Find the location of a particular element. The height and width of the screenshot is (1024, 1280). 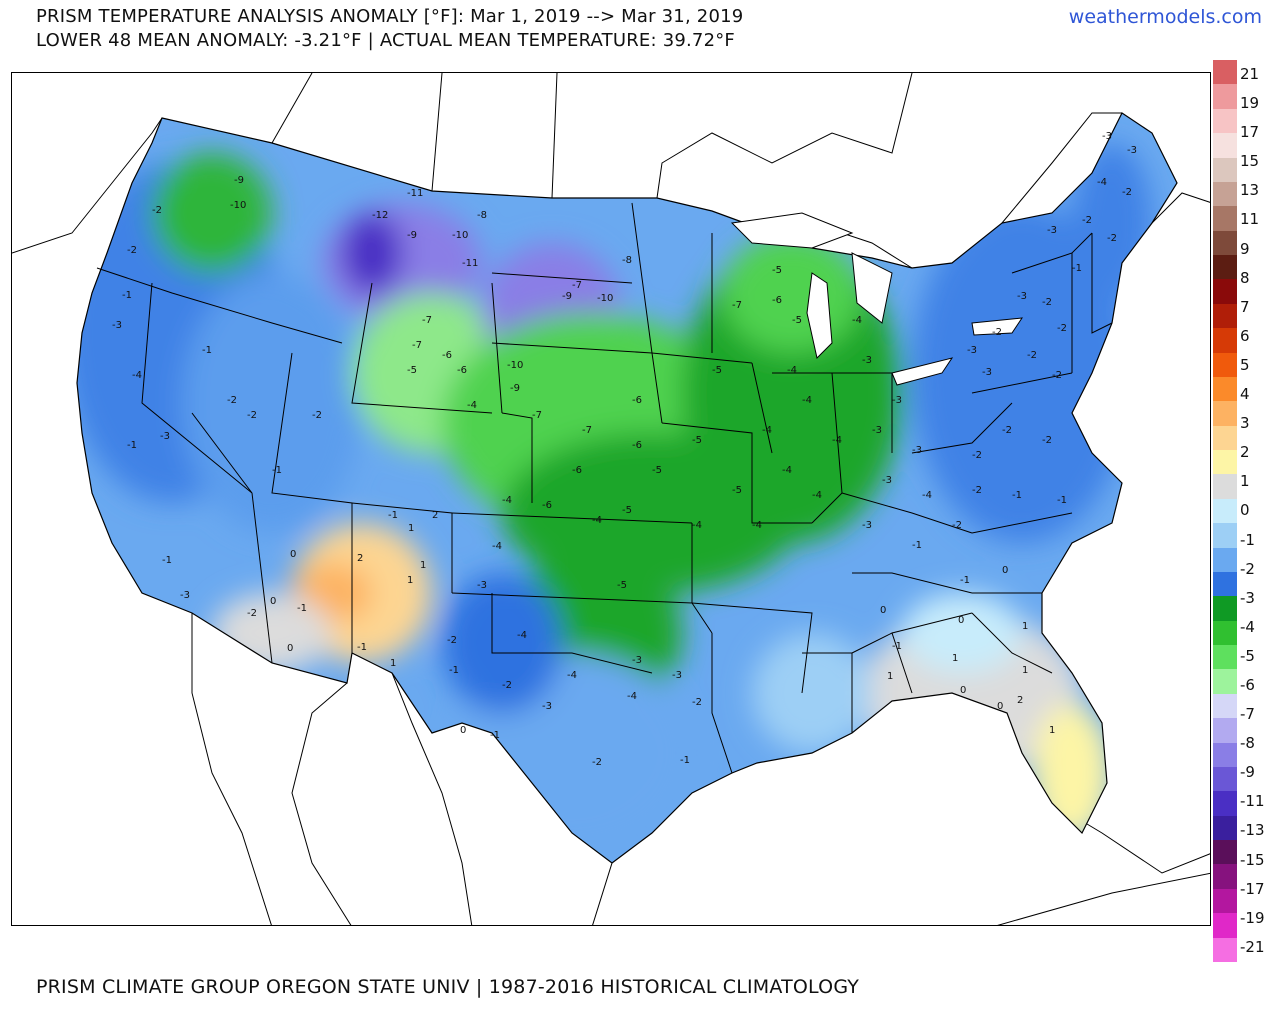

legend-label: -4 is located at coordinates (1247, 626).